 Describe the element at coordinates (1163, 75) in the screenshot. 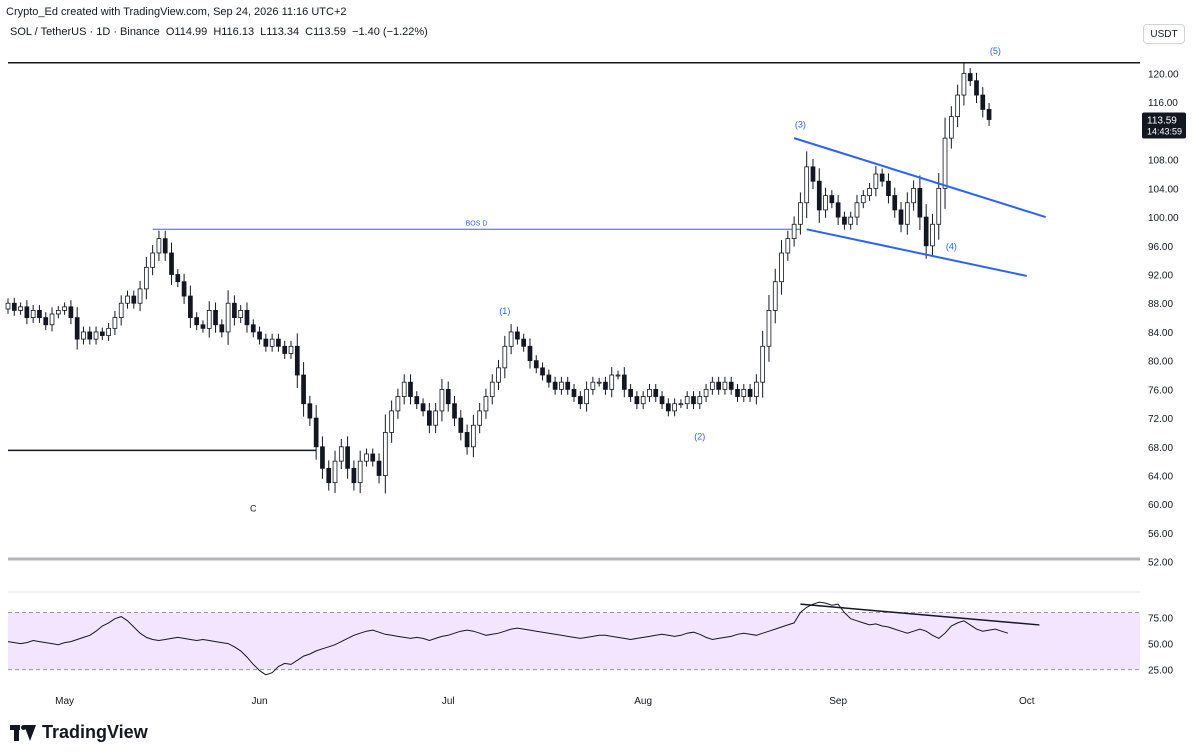

I see `price-axis-tick: 120.00` at that location.